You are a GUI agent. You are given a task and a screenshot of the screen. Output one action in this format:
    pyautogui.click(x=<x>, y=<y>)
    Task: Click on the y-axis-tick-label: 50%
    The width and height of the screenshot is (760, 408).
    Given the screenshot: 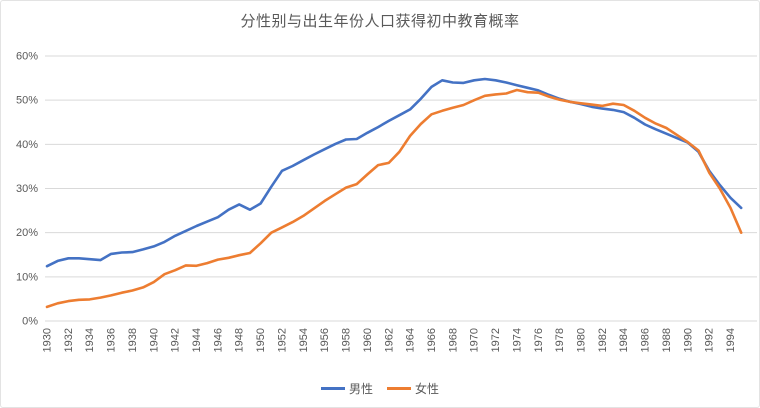 What is the action you would take?
    pyautogui.click(x=27, y=101)
    